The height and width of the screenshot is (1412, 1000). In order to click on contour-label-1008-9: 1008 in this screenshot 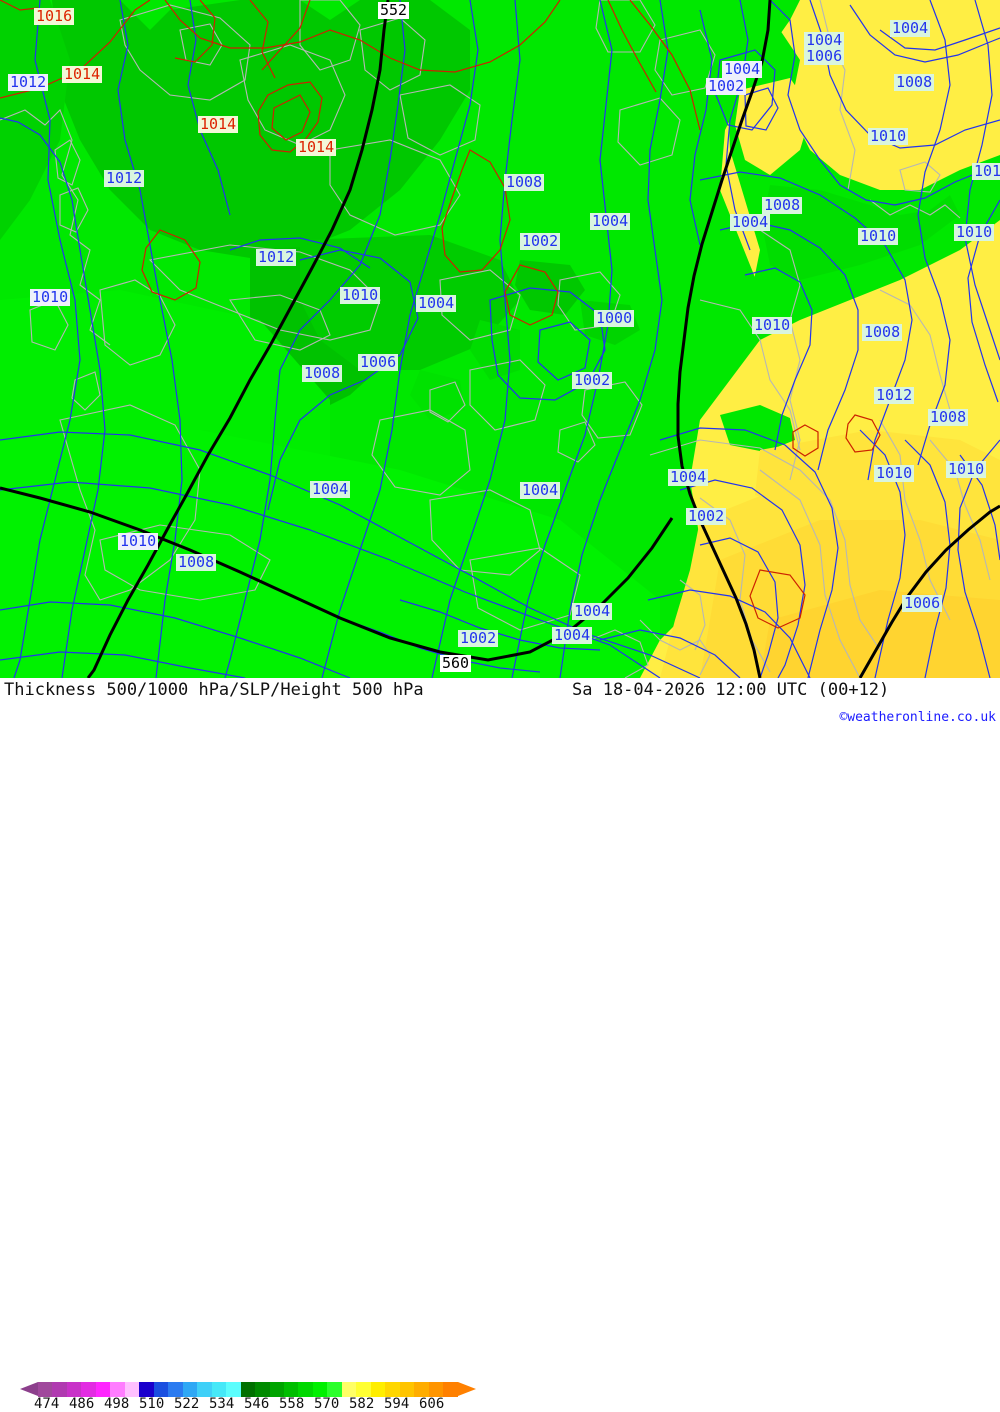, I will do `click(914, 82)`.